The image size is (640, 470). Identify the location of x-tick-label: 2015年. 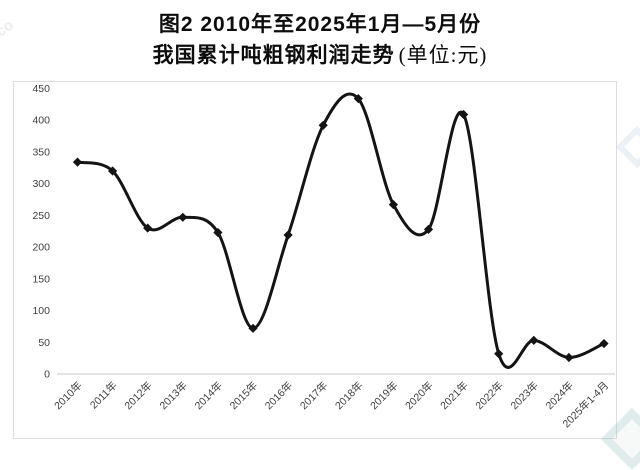
(243, 395).